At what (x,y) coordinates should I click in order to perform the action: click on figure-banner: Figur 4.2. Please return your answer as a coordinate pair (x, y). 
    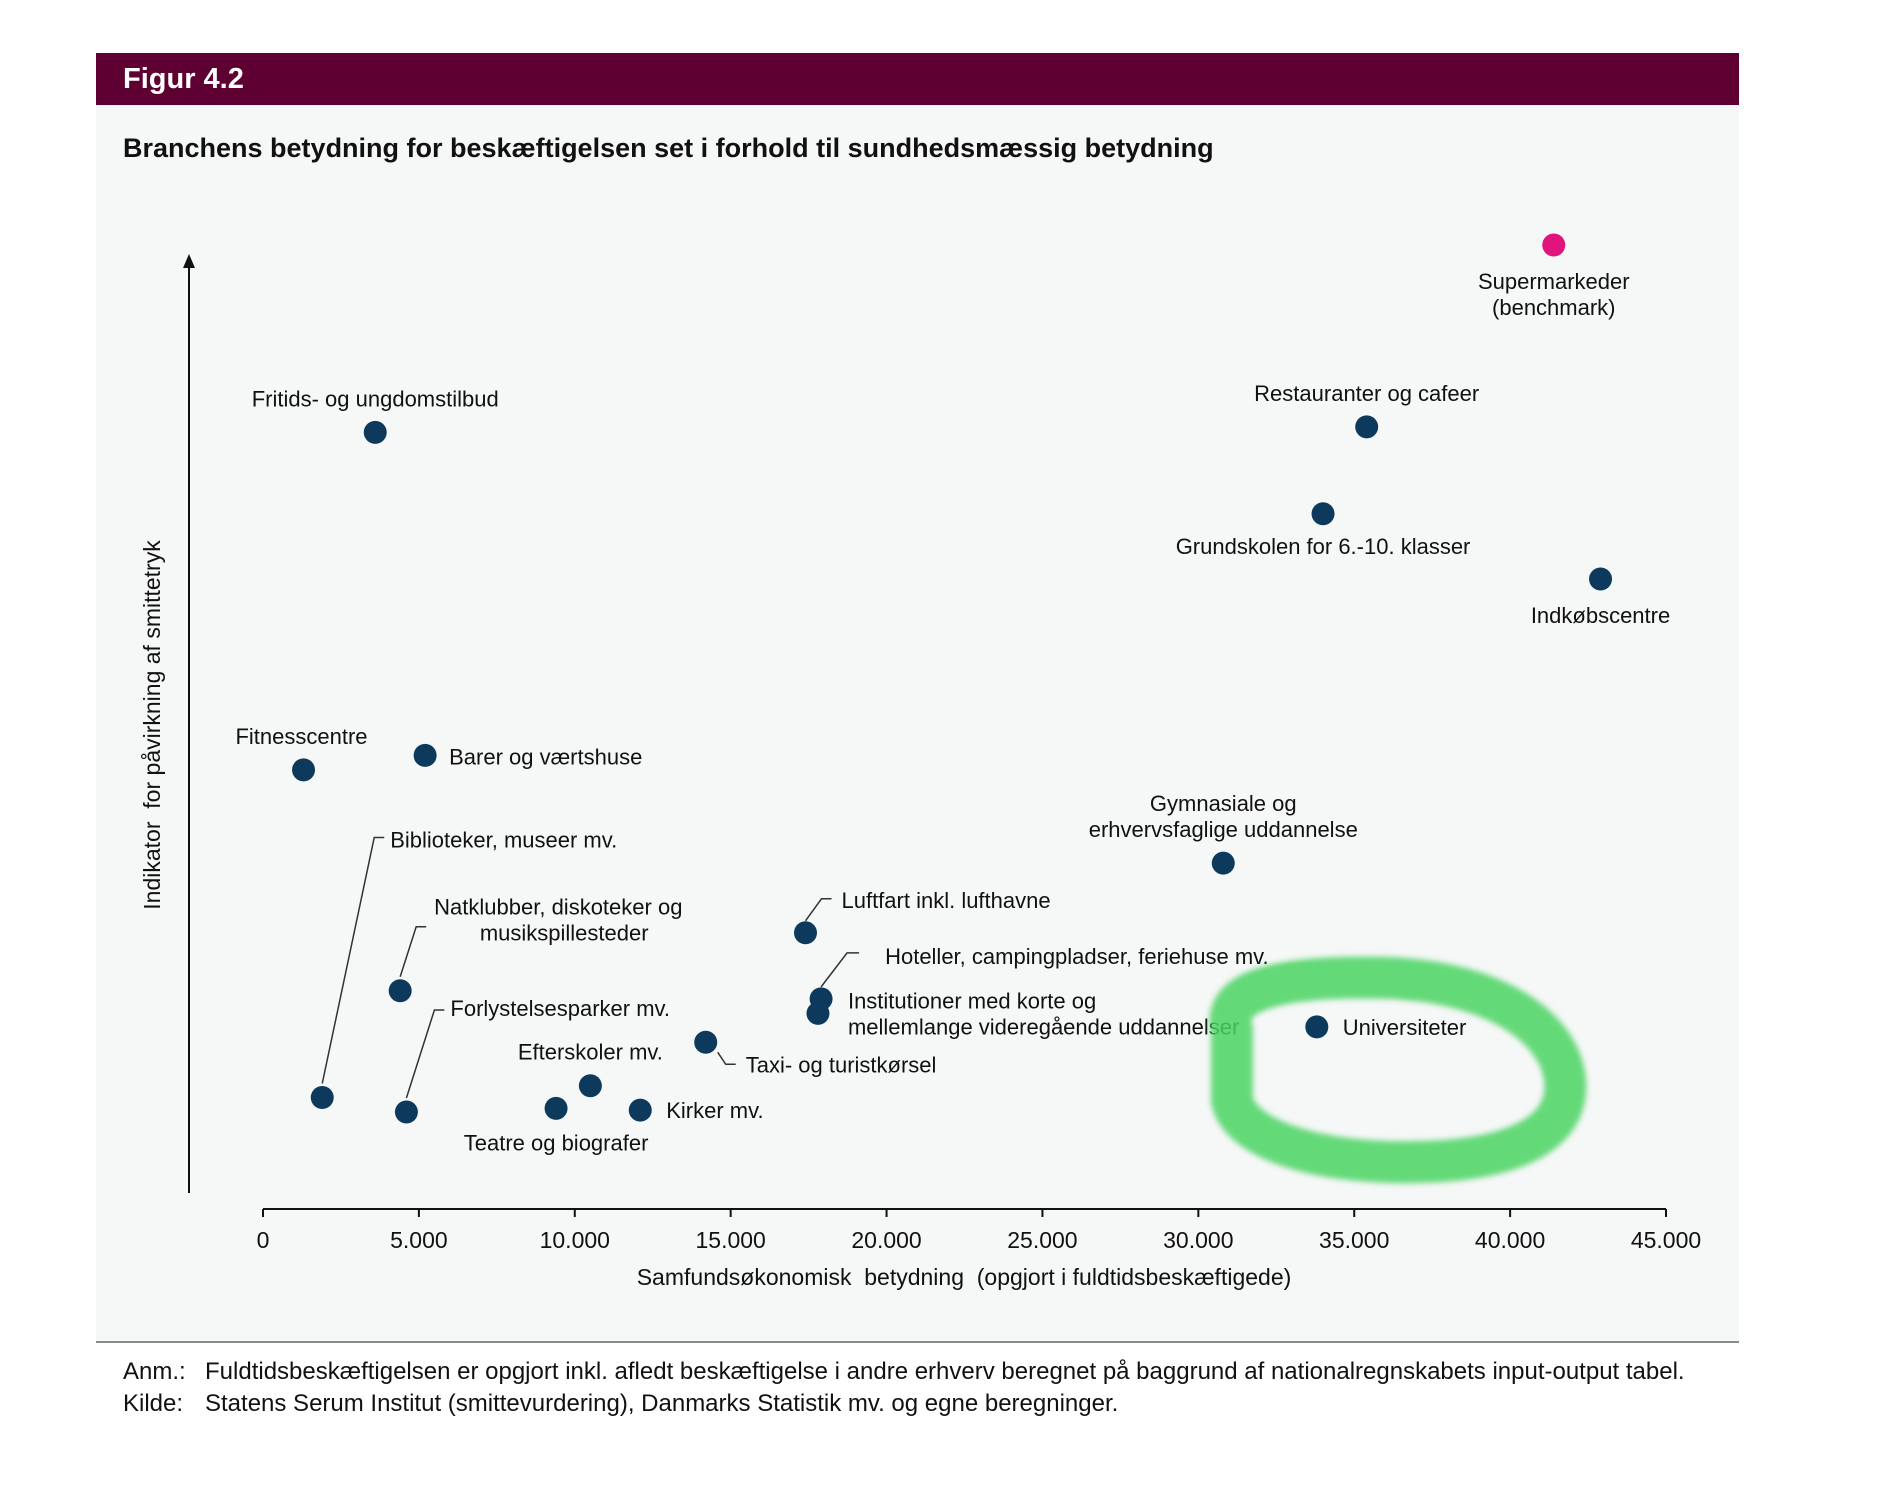
    Looking at the image, I should click on (917, 79).